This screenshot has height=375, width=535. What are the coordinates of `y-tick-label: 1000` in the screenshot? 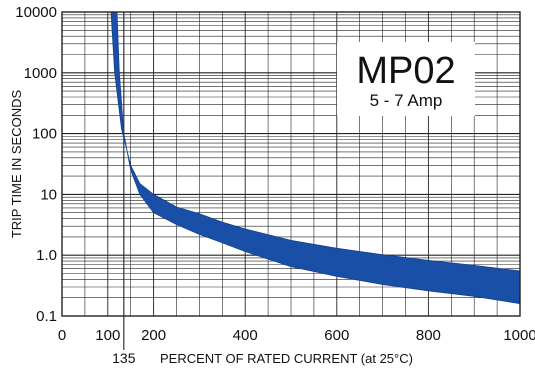 It's located at (40, 73).